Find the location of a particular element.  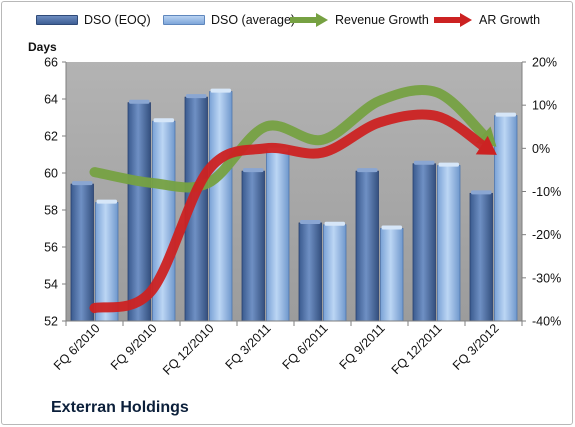

legend-item-ar-growth: AR Growth is located at coordinates (486, 20).